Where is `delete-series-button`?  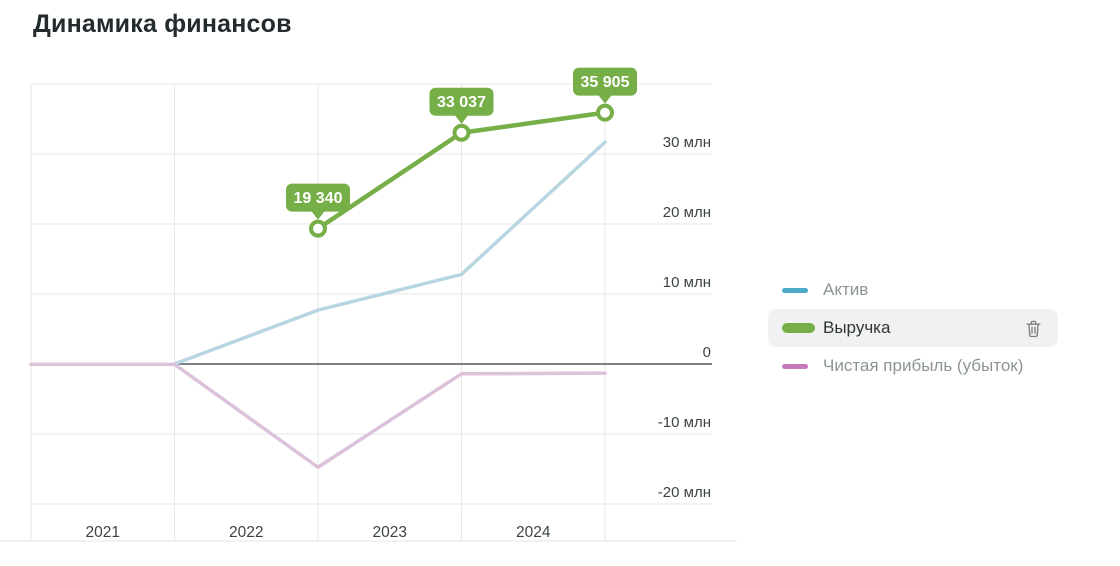
delete-series-button is located at coordinates (1033, 328).